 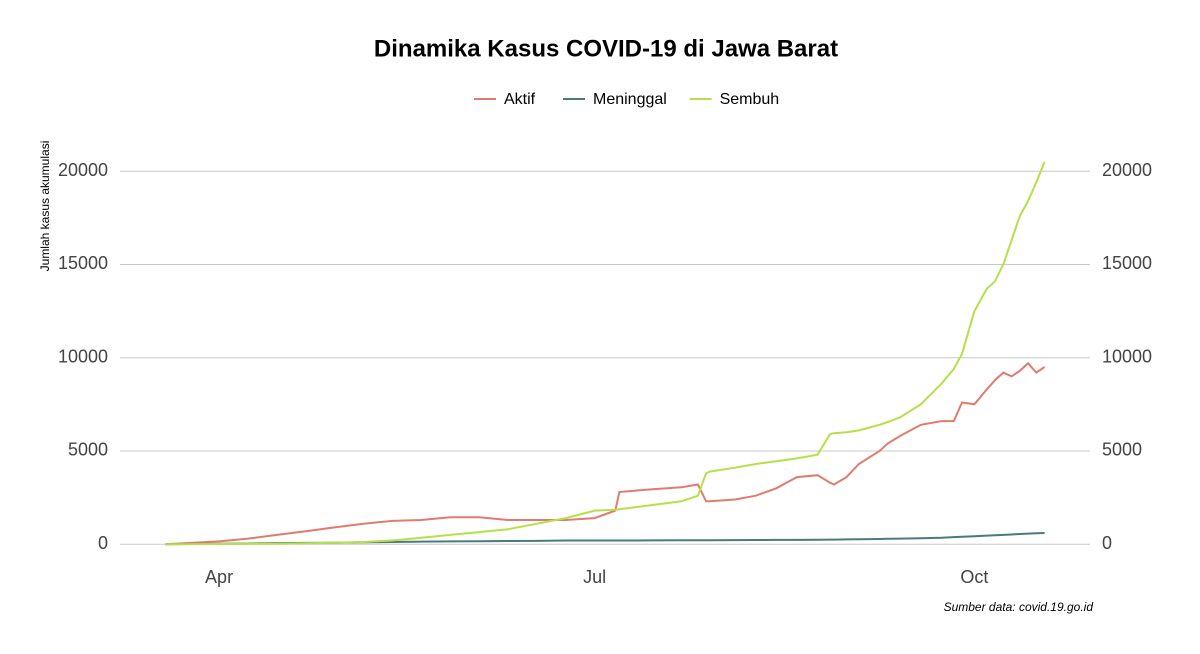 I want to click on x-tick-label: Apr, so click(x=219, y=577).